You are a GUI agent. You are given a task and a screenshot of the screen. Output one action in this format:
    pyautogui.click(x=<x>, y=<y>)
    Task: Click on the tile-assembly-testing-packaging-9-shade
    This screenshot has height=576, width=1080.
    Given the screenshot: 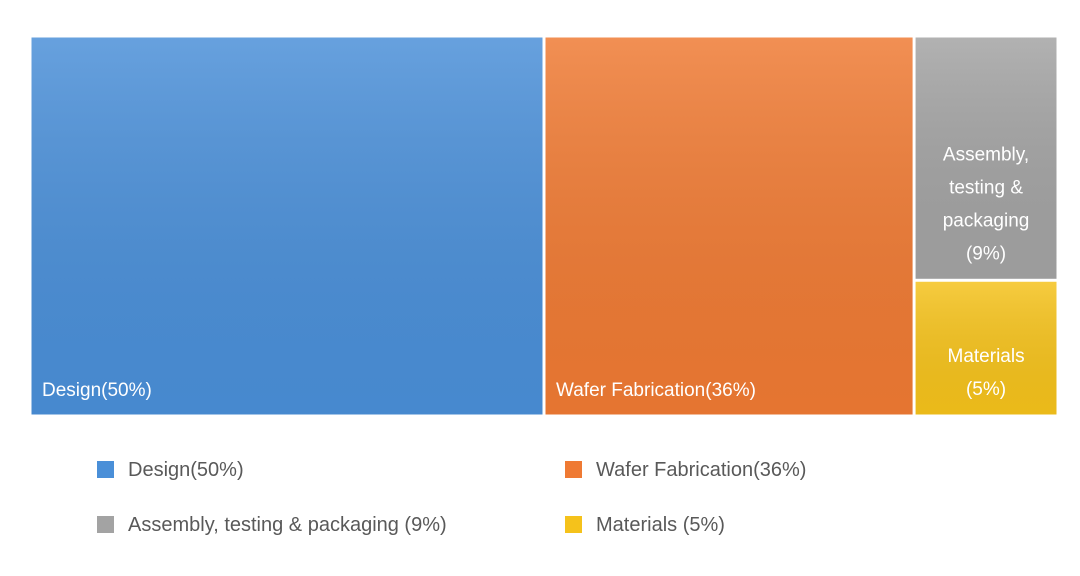 What is the action you would take?
    pyautogui.click(x=986, y=158)
    